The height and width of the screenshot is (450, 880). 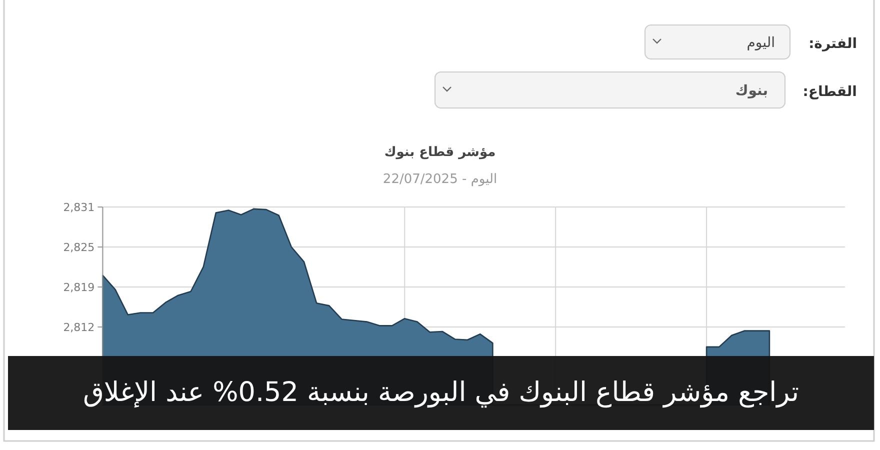 What do you see at coordinates (829, 92) in the screenshot?
I see `text: القطاع:` at bounding box center [829, 92].